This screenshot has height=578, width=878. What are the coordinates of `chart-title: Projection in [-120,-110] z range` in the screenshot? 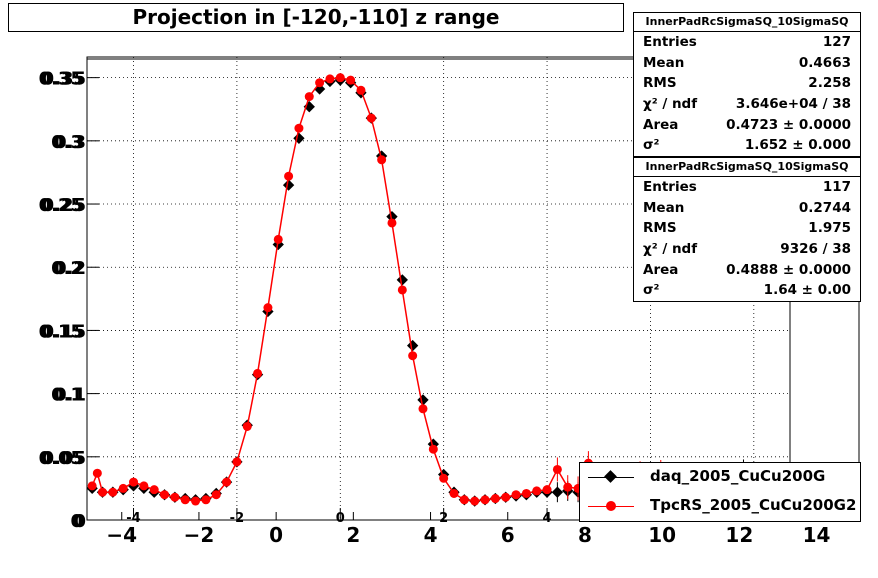 It's located at (316, 17).